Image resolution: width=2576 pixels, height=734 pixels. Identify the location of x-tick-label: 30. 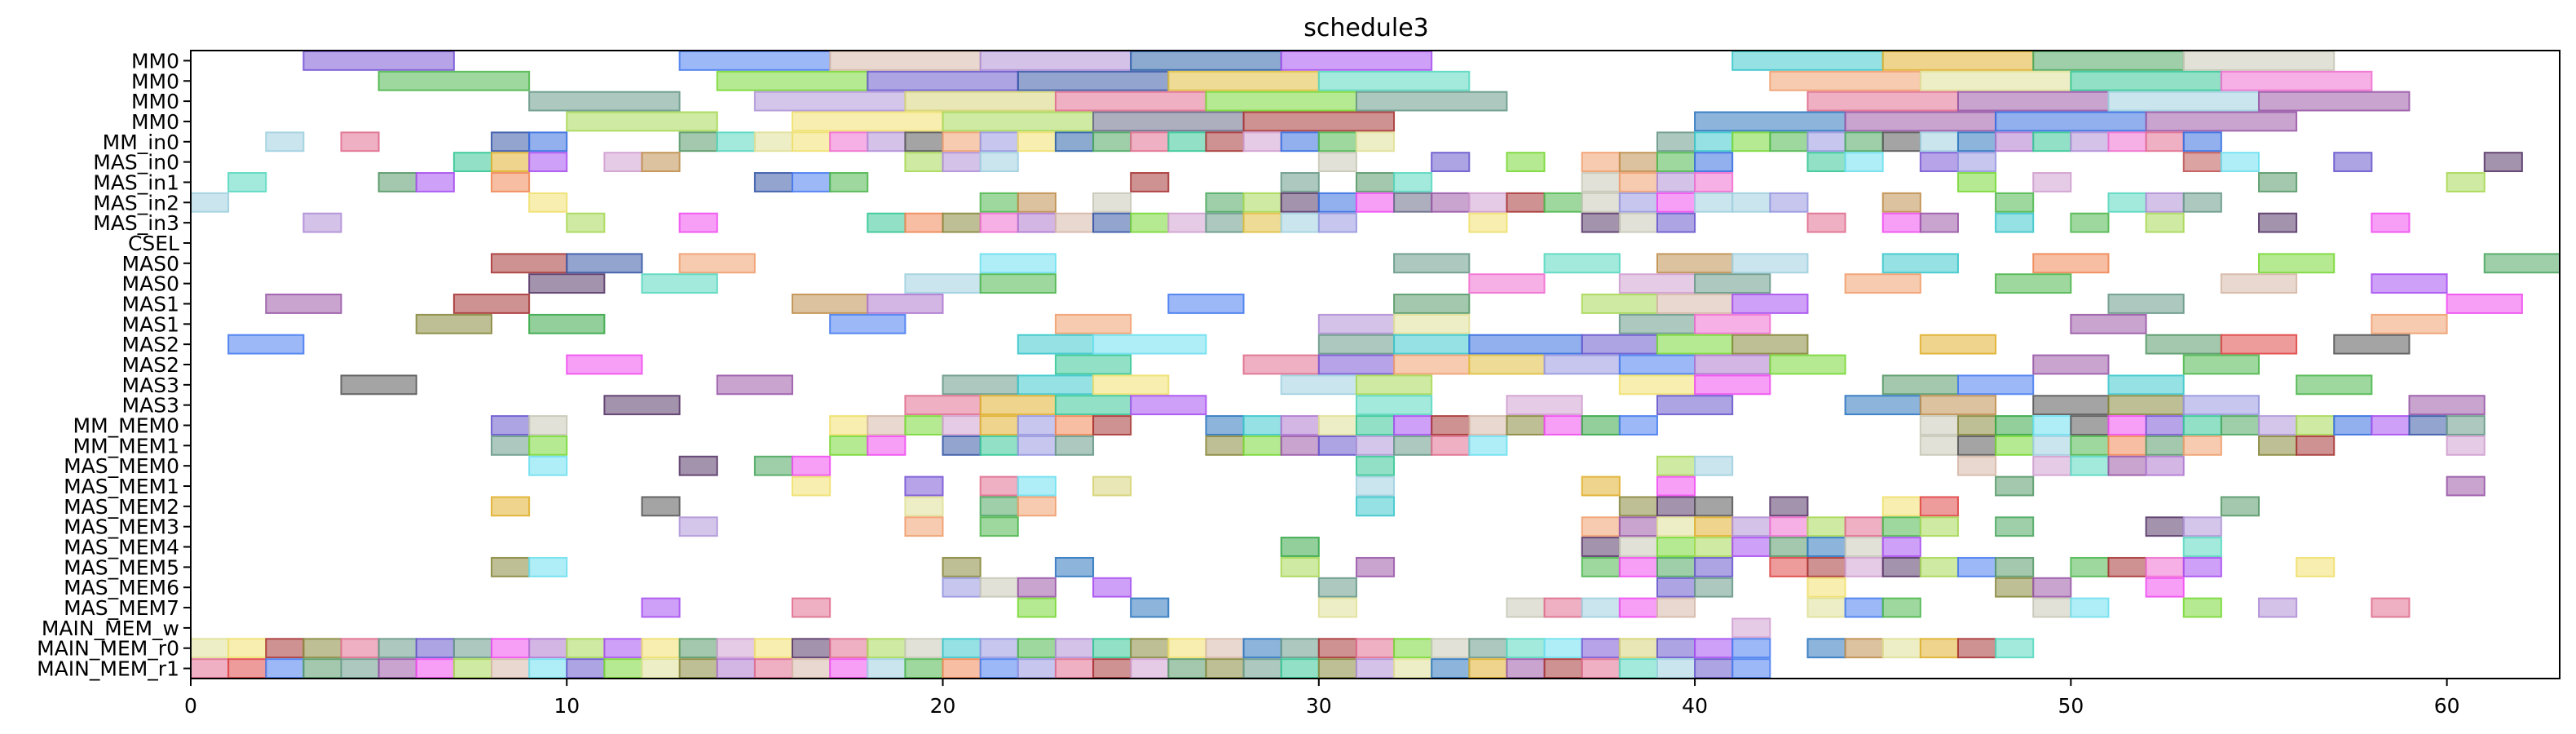
(1319, 706).